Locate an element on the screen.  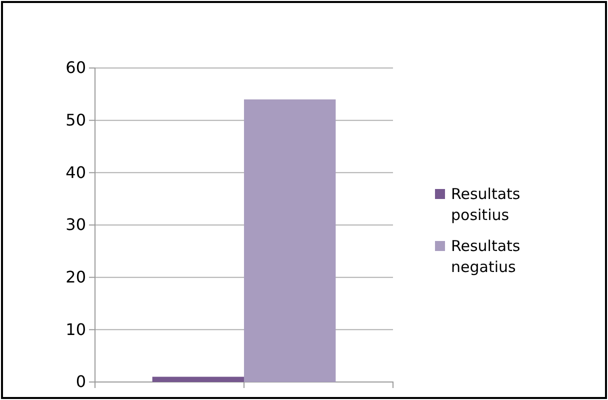
y-tick-label: 60 is located at coordinates (76, 68).